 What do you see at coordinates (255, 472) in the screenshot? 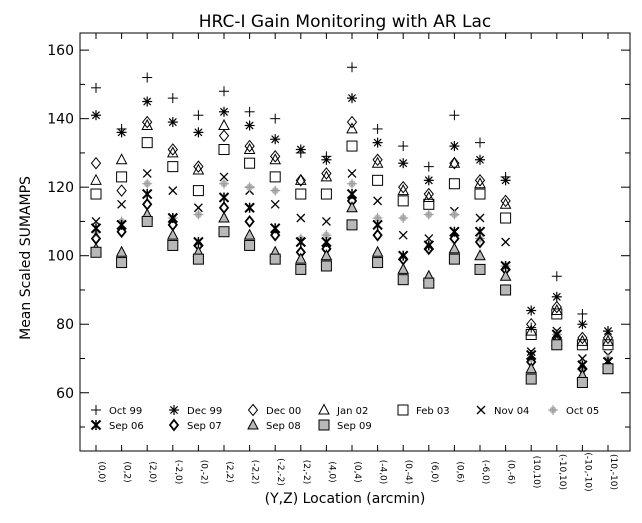
I see `x-tick-label: (-2,2)` at bounding box center [255, 472].